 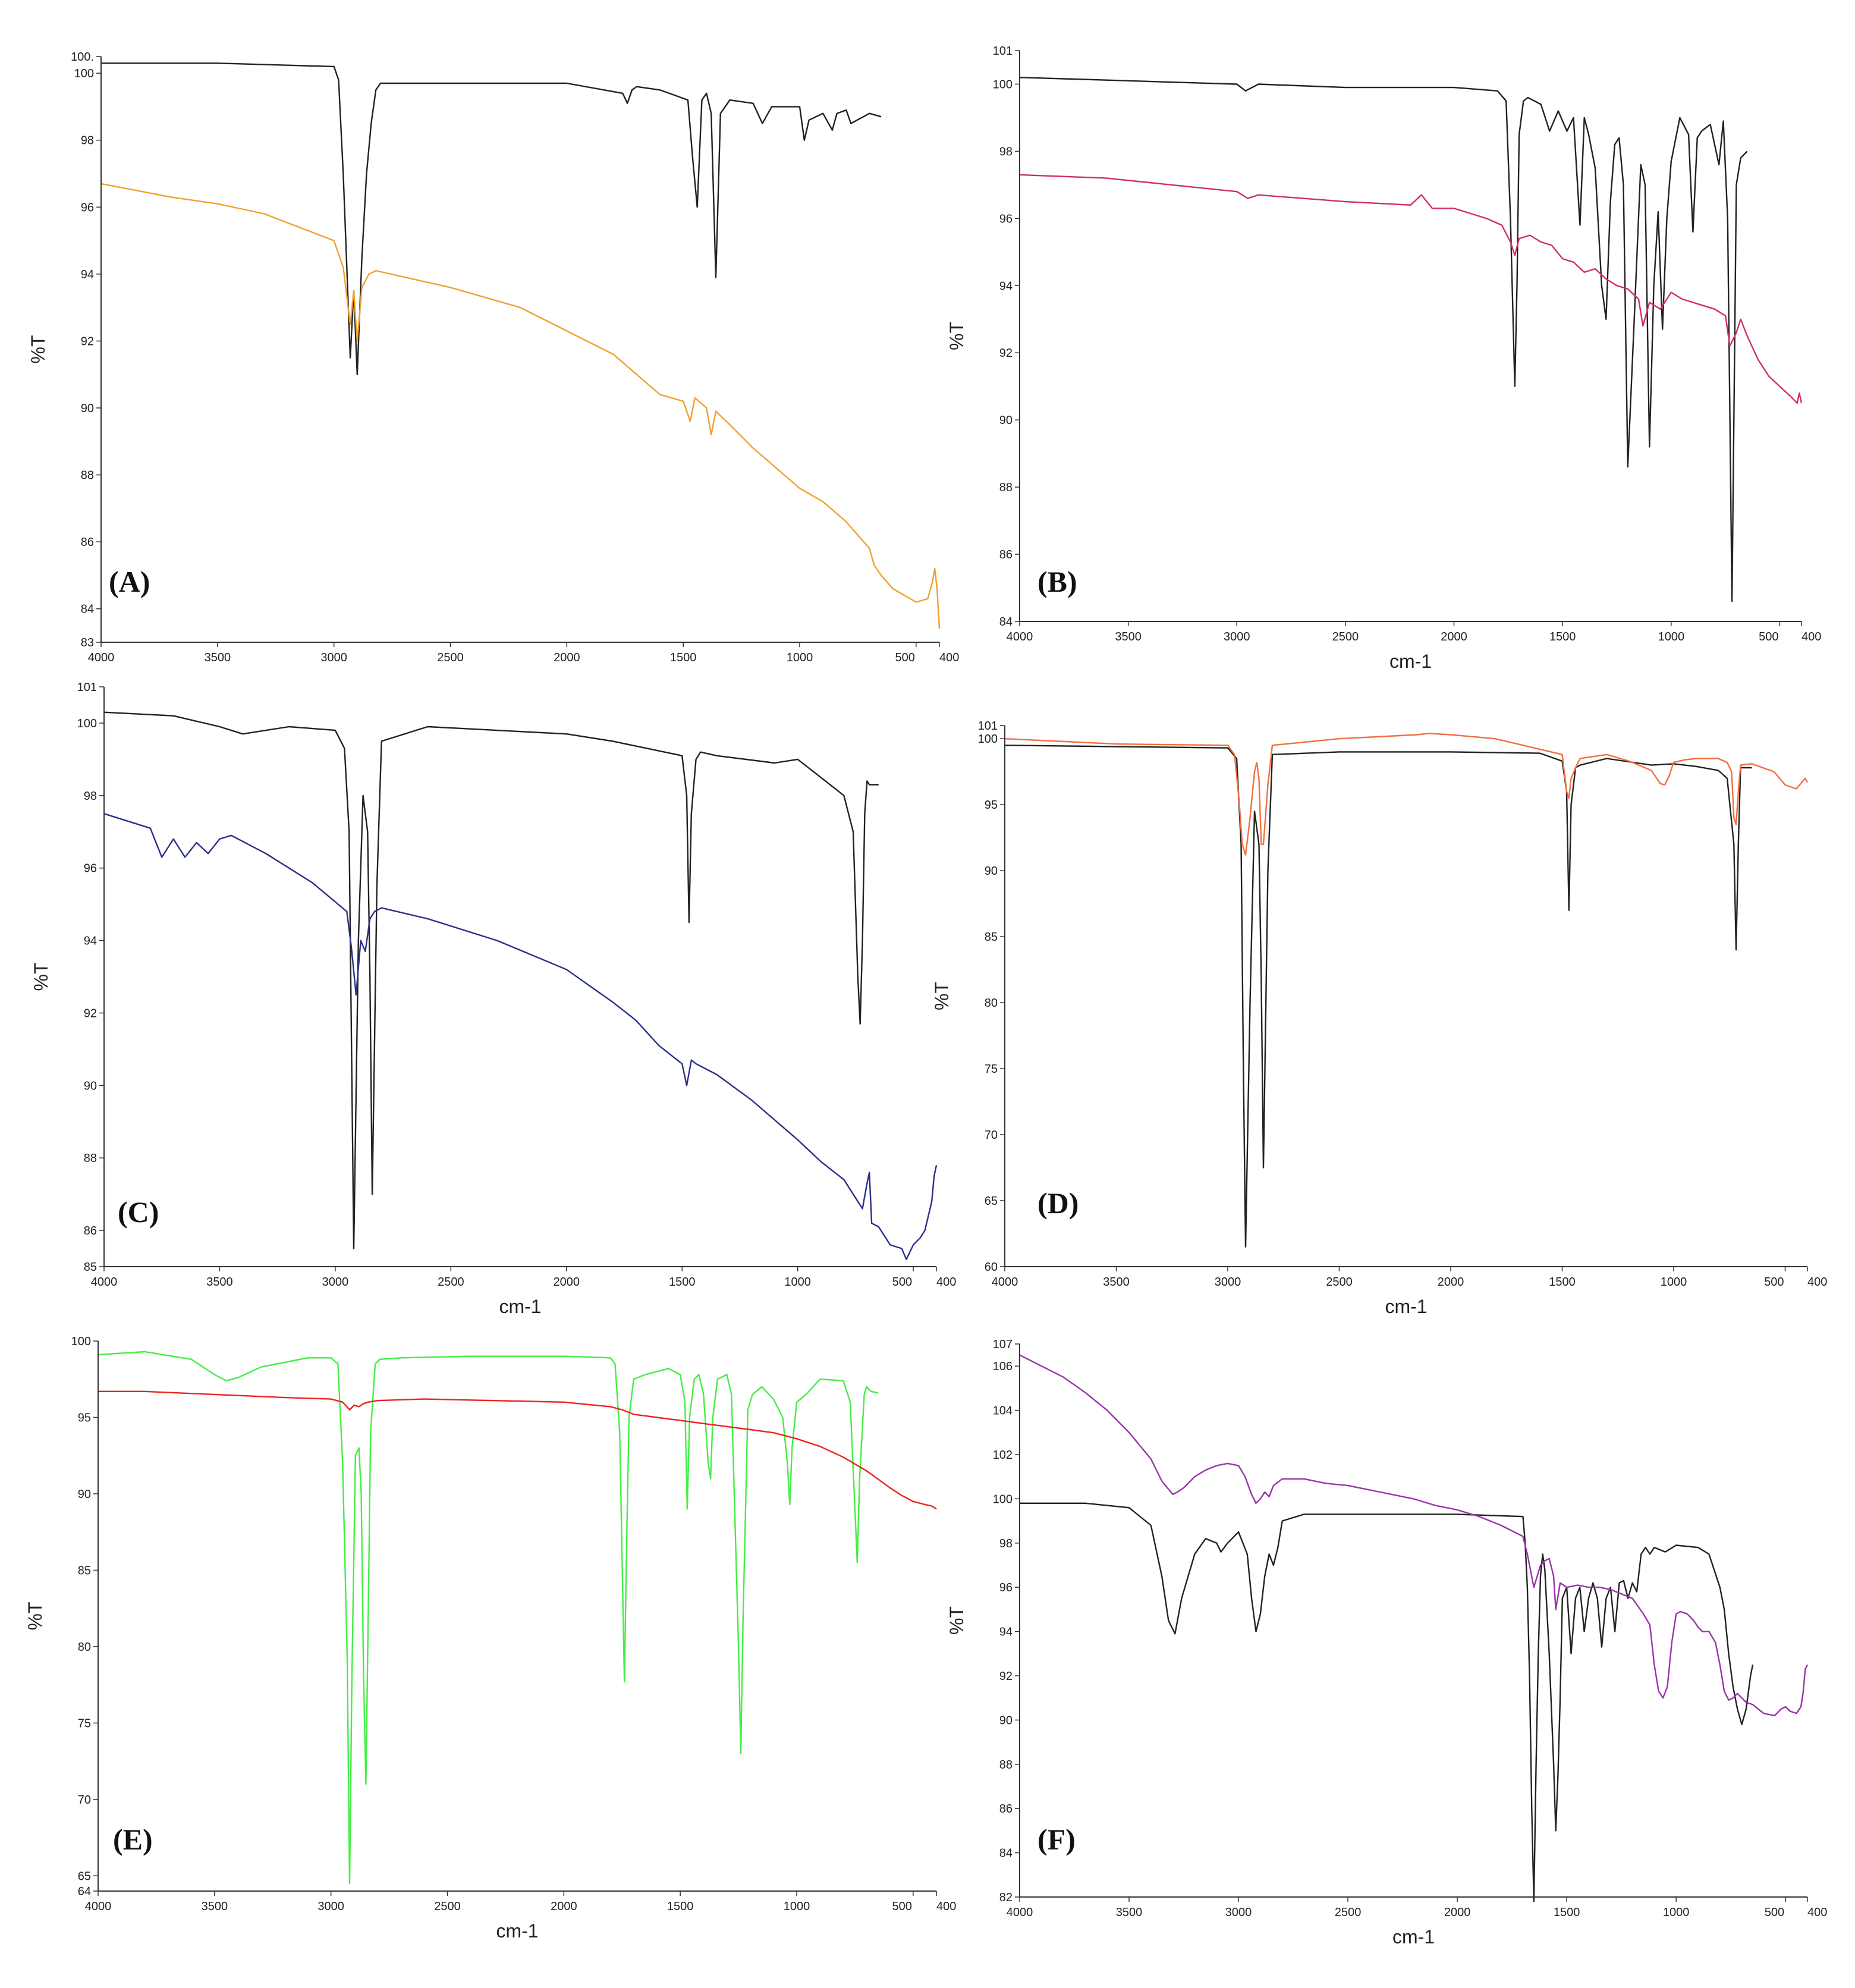 I want to click on panel-label: (B), so click(x=1057, y=581).